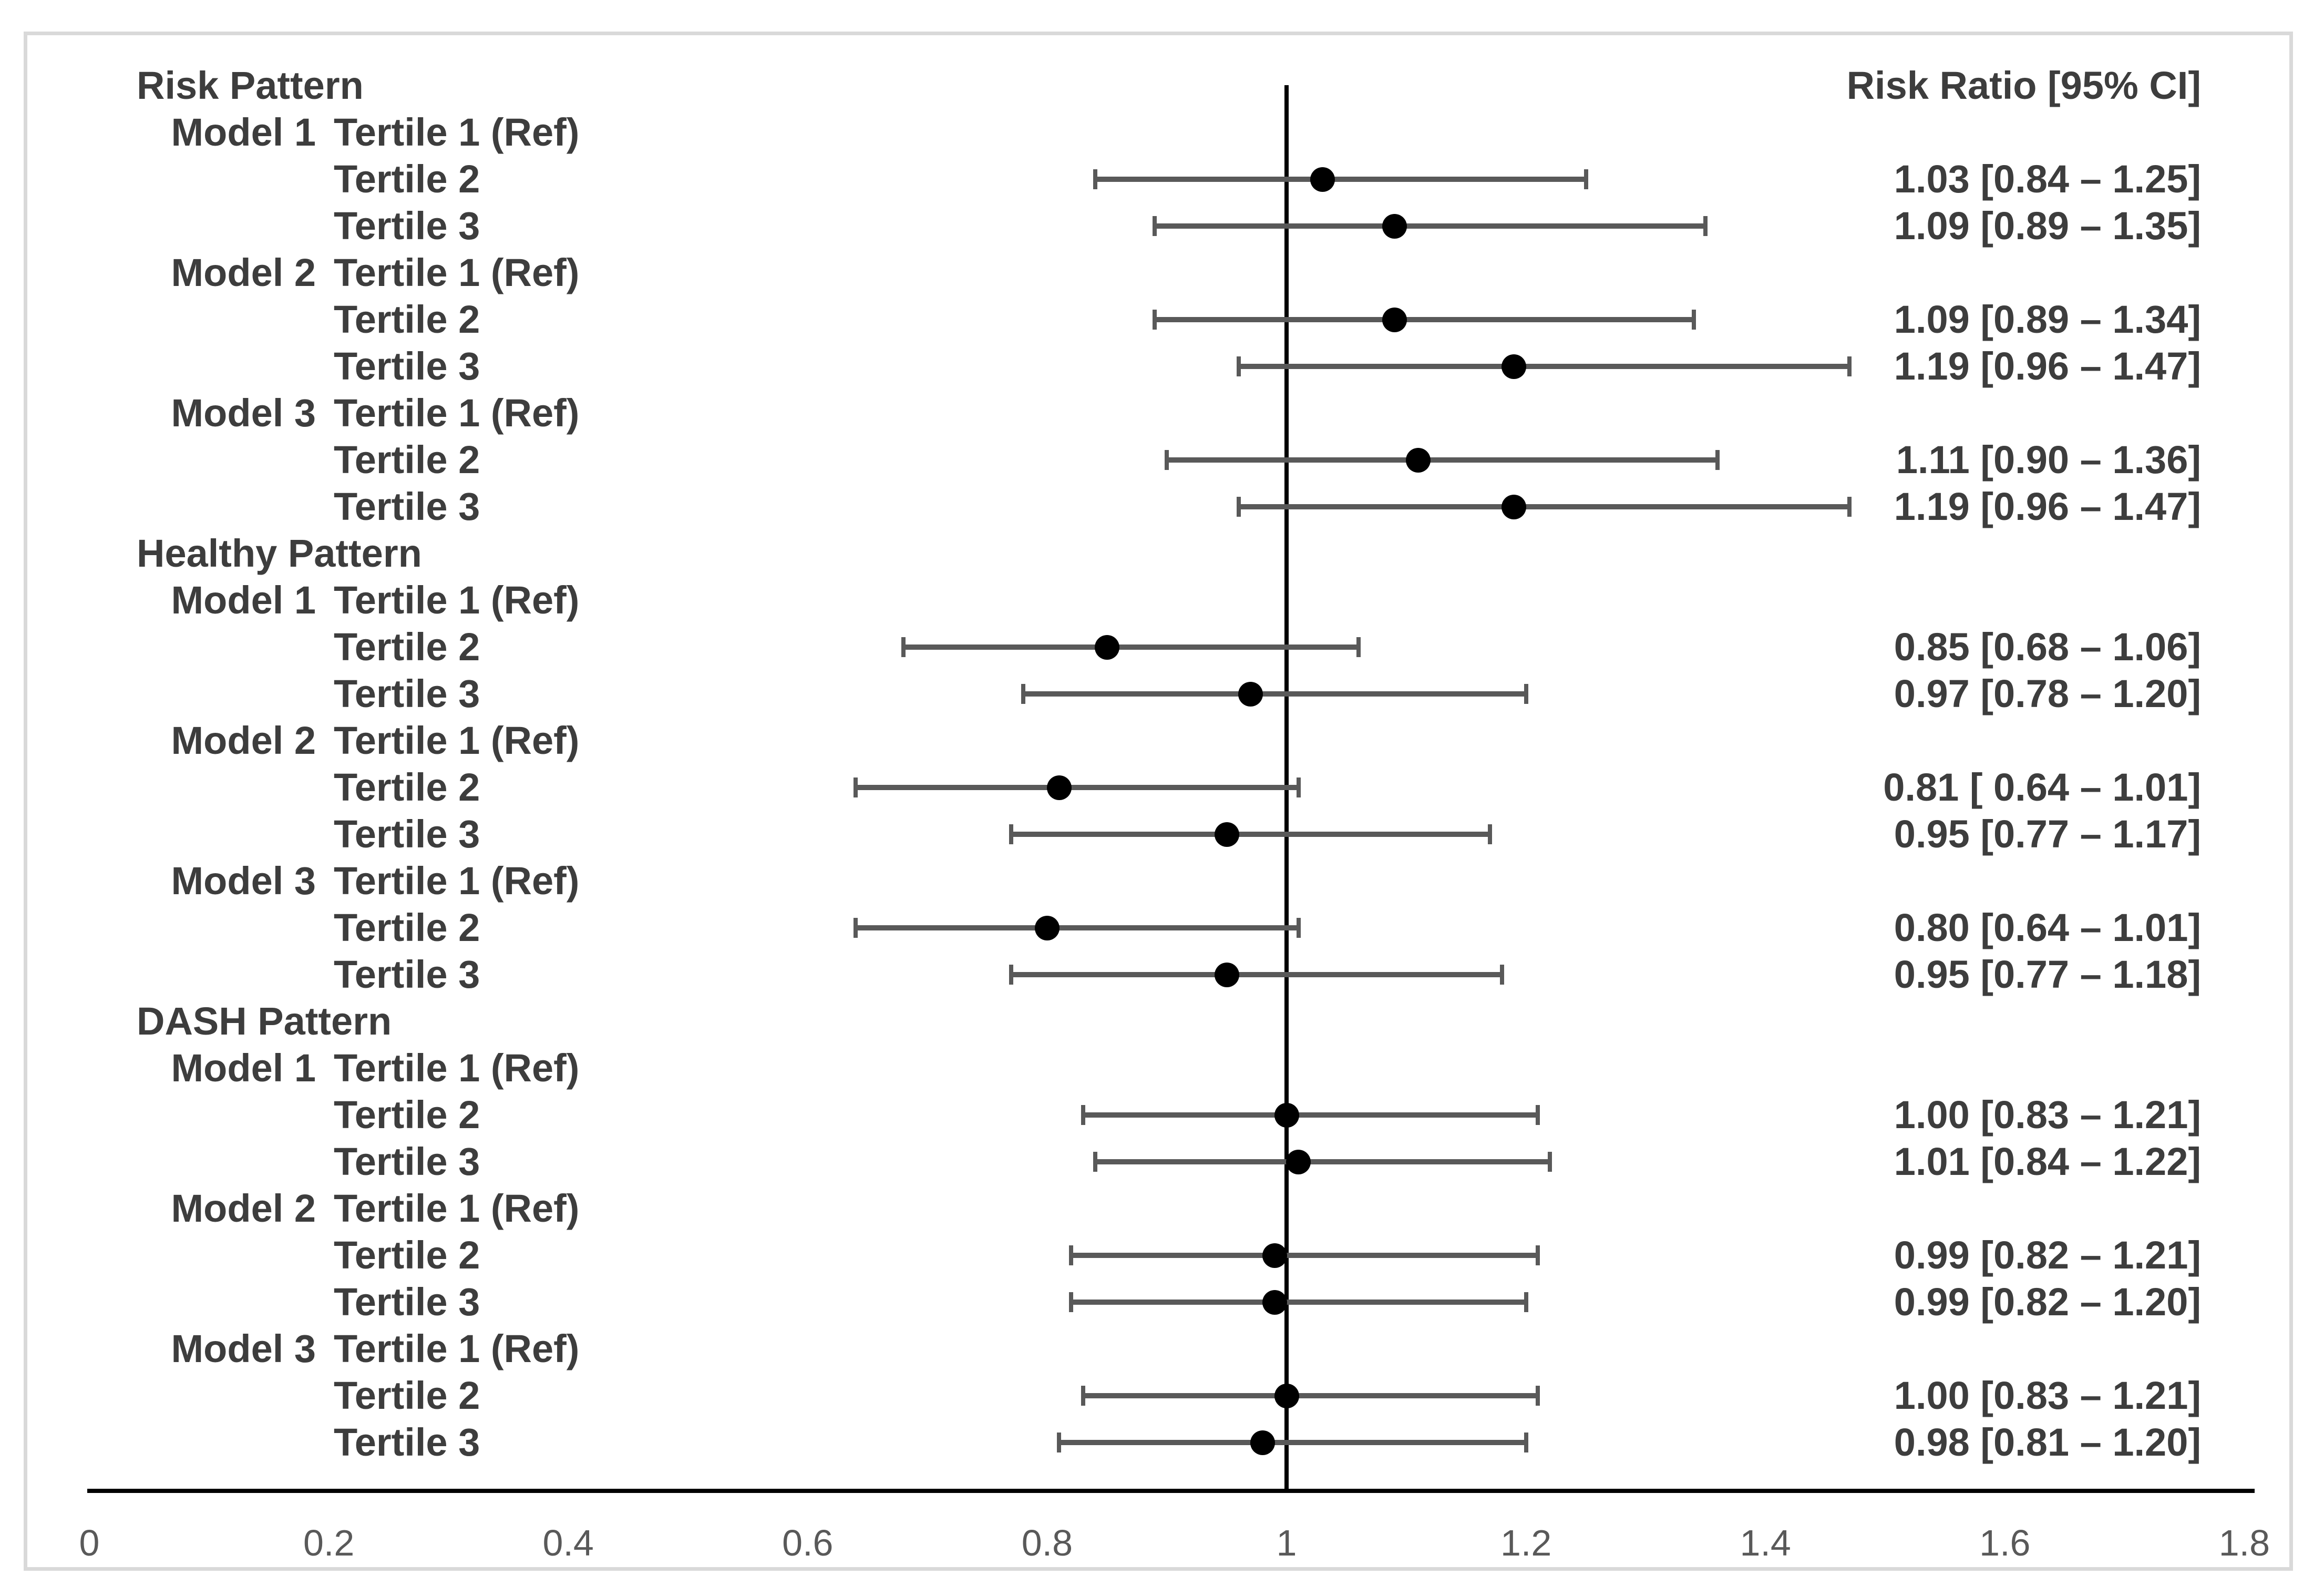 Image resolution: width=2324 pixels, height=1596 pixels. Describe the element at coordinates (2048, 647) in the screenshot. I see `risk-ratio-value: 0.85 [0.68 – 1.06]` at that location.